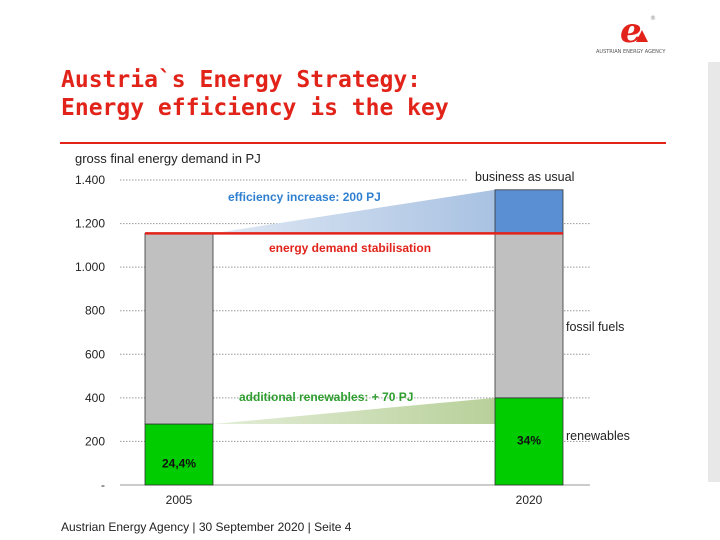 Image resolution: width=720 pixels, height=540 pixels. What do you see at coordinates (179, 464) in the screenshot?
I see `bar-share-label: 24,4%` at bounding box center [179, 464].